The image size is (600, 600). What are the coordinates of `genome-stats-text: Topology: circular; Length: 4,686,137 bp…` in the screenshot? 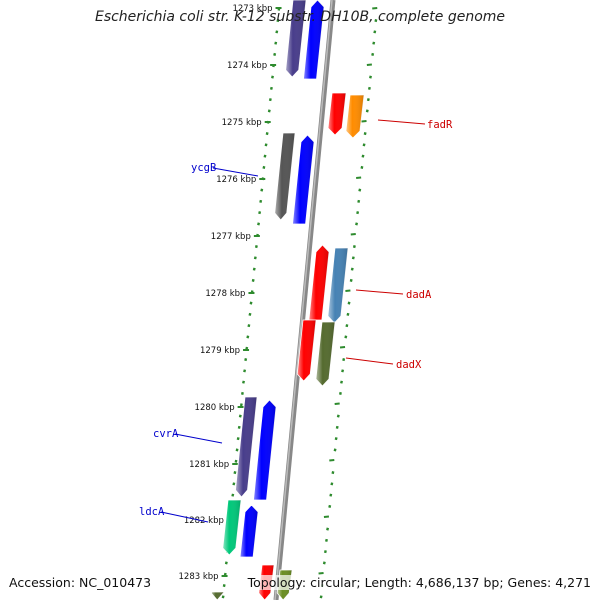 It's located at (419, 582).